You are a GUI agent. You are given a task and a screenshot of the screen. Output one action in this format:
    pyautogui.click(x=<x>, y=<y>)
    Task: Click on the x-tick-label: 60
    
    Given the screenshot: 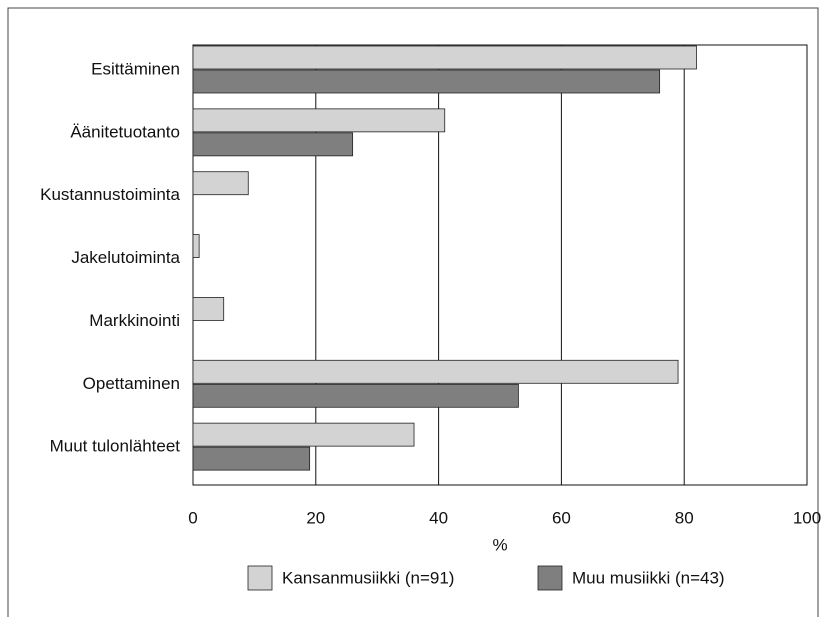 What is the action you would take?
    pyautogui.click(x=561, y=517)
    